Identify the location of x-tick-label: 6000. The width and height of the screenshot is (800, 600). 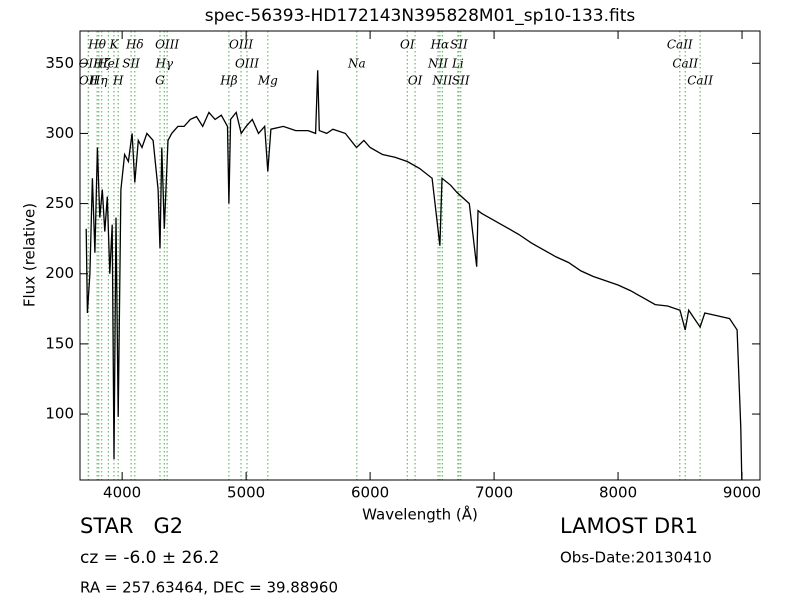
(370, 493).